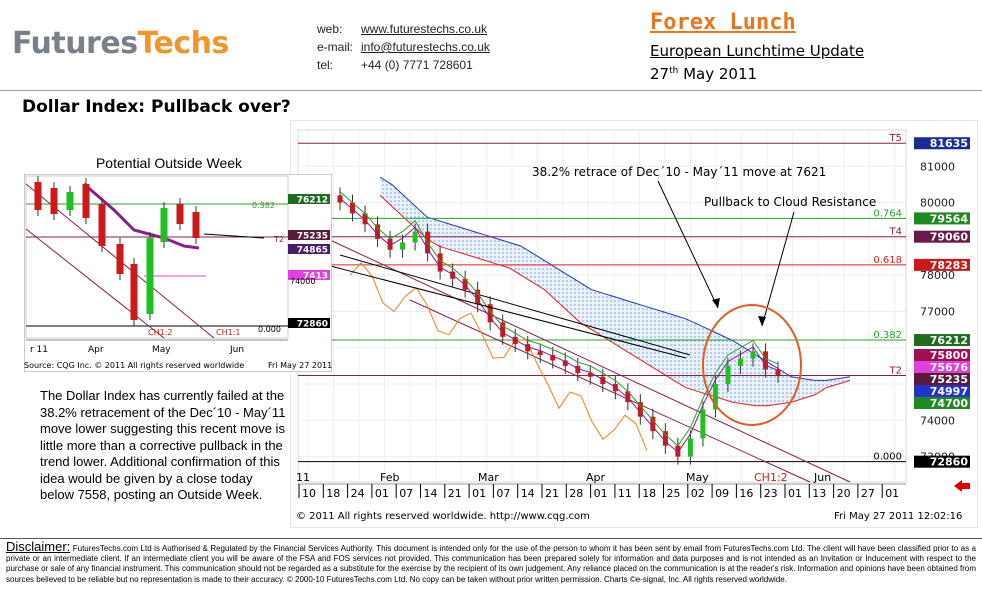 Image resolution: width=982 pixels, height=604 pixels. Describe the element at coordinates (75, 43) in the screenshot. I see `logo-futures: Futures` at that location.